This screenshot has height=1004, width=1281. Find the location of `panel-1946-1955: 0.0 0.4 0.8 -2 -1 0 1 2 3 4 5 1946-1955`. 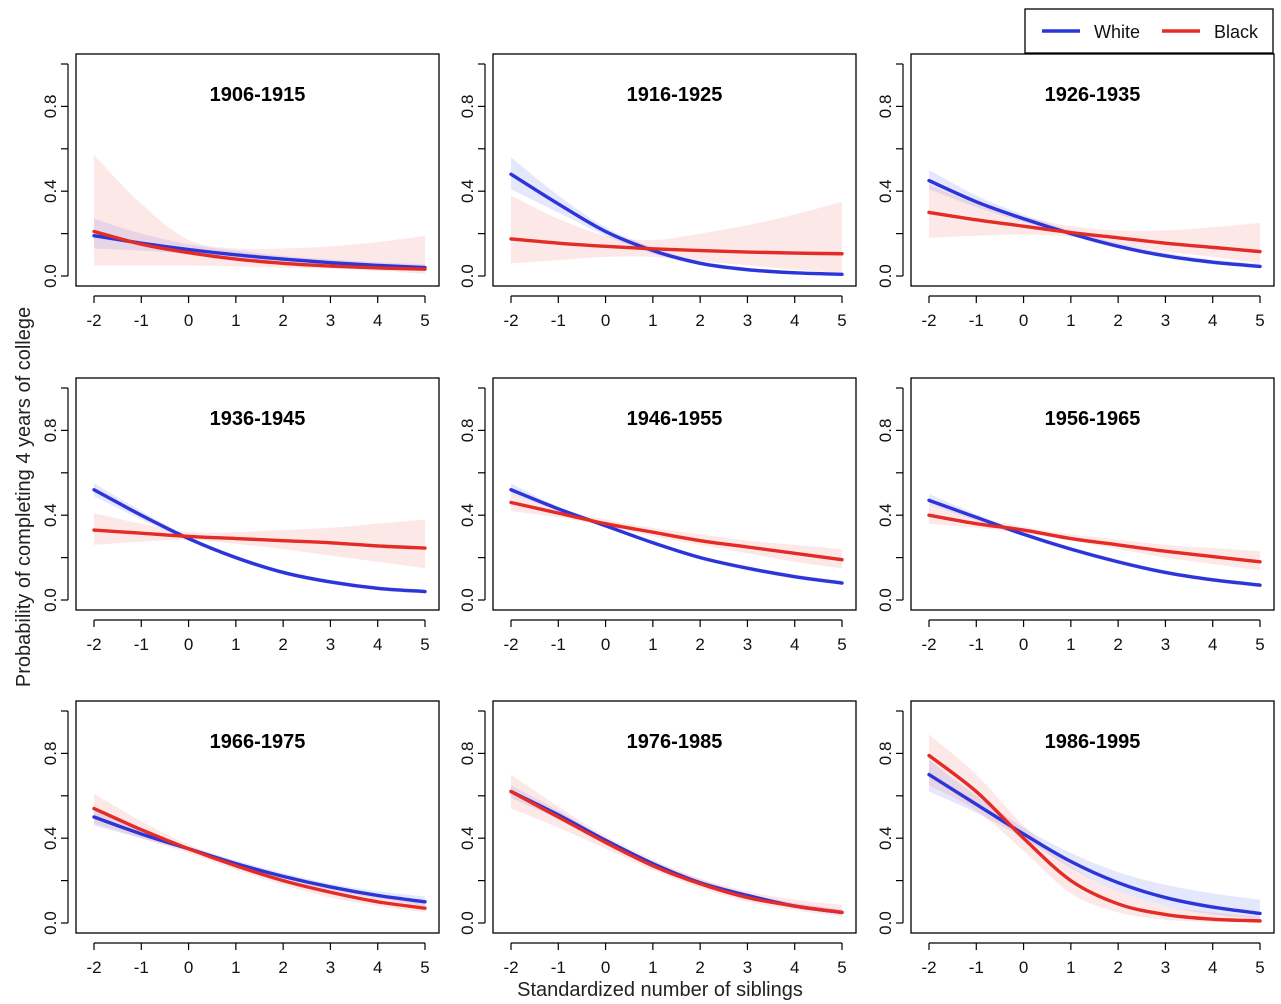

panel-1946-1955: 0.0 0.4 0.8 -2 -1 0 1 2 3 4 5 1946-1955 is located at coordinates (657, 515).